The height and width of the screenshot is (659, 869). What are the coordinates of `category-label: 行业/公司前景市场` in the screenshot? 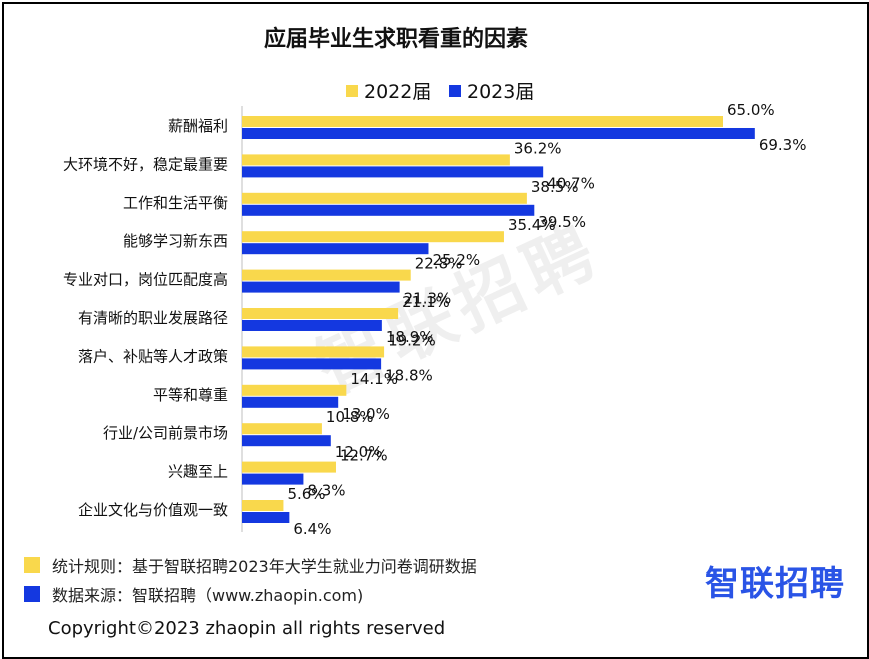 It's located at (165, 433).